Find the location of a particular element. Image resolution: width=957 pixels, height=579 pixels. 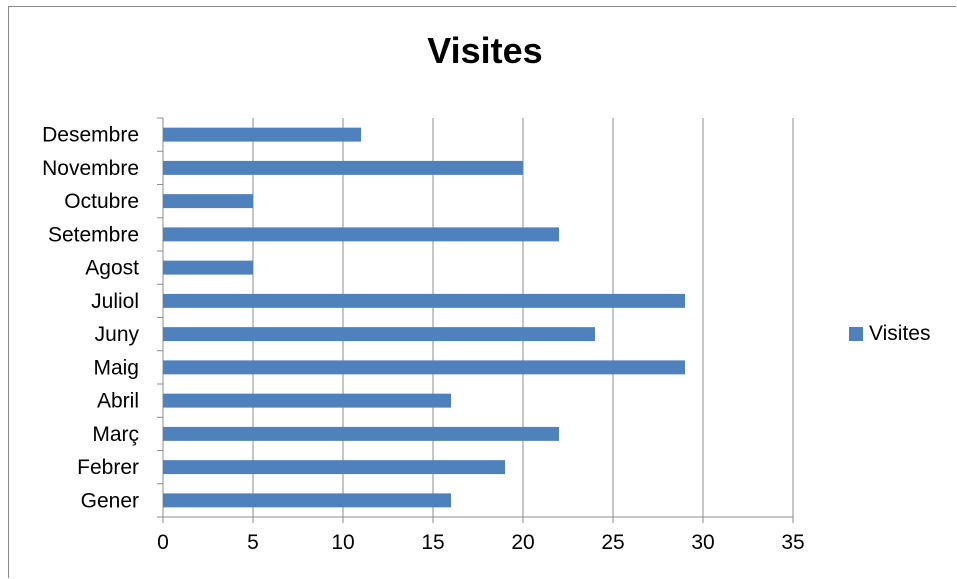

y-tick-label: Setembre is located at coordinates (93, 234).